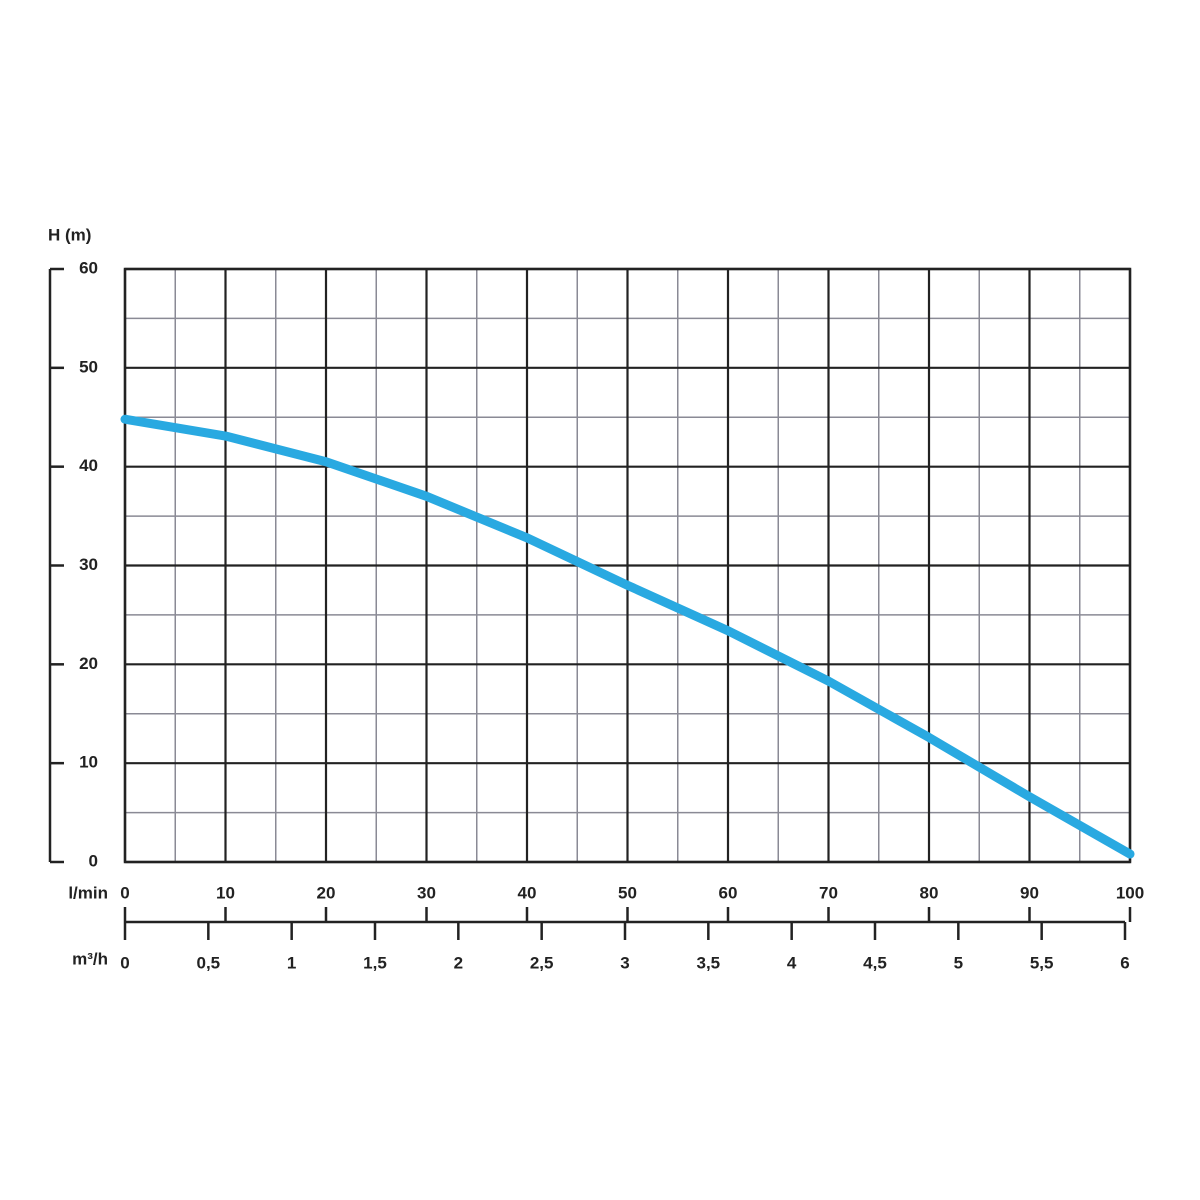  I want to click on x2-tick-label: 2,5, so click(542, 962).